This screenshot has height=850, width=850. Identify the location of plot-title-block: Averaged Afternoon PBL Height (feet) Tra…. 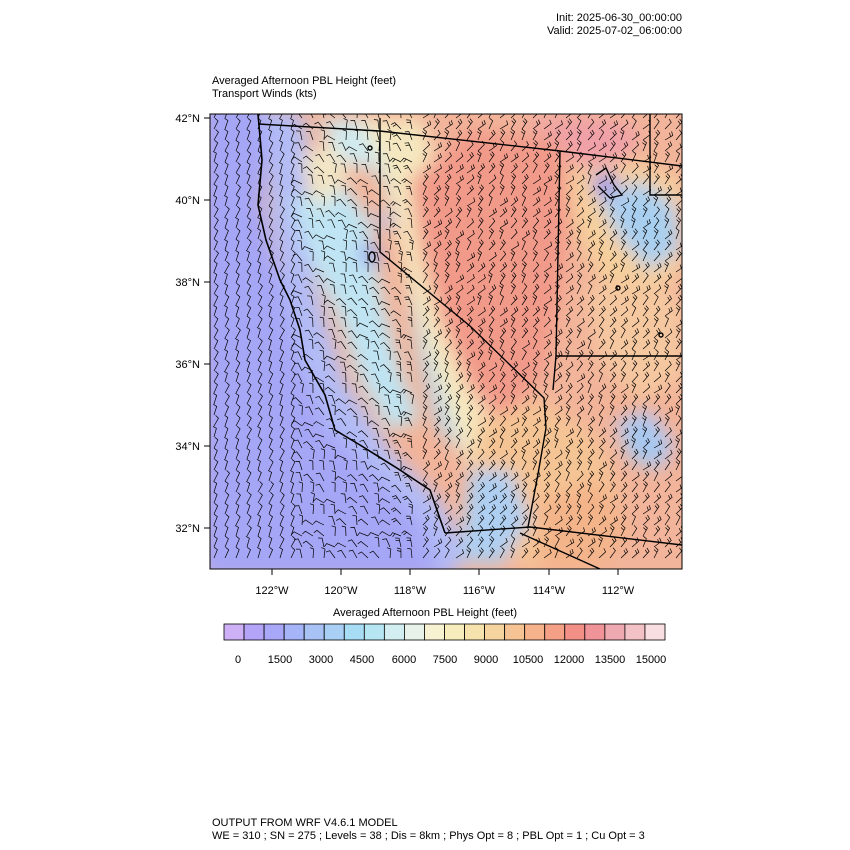
(304, 88).